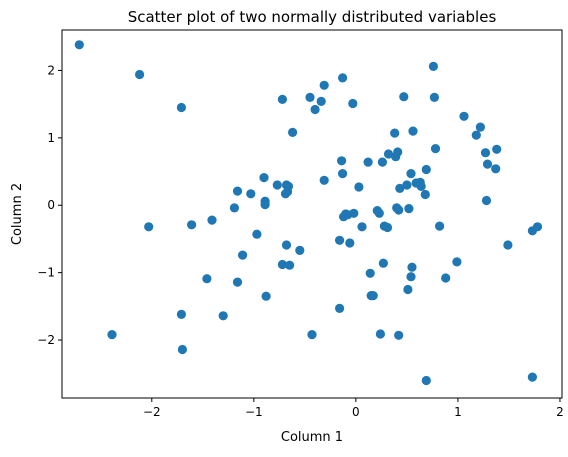 This screenshot has height=457, width=568. Describe the element at coordinates (254, 412) in the screenshot. I see `x-tick-label: −1` at that location.